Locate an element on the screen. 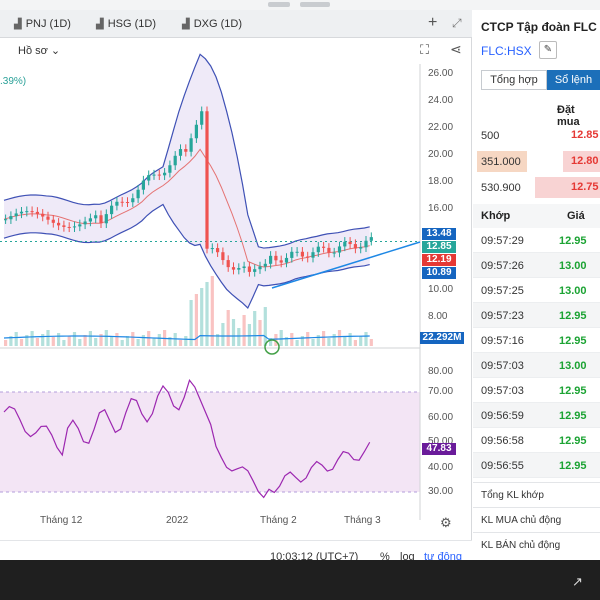 Image resolution: width=600 pixels, height=600 pixels. chevron-down-icon: ⌄ is located at coordinates (55, 51).